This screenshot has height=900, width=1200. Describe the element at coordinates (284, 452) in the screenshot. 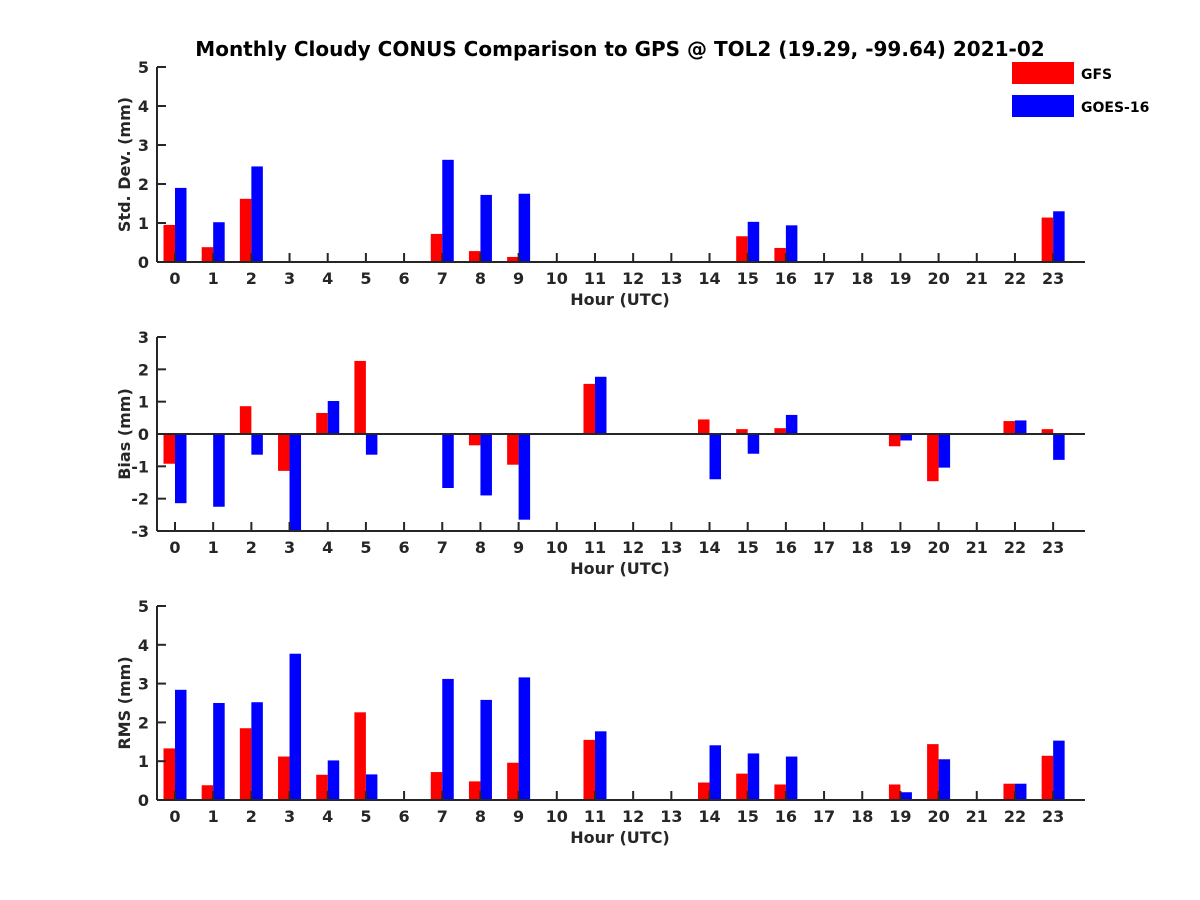

I see `bar-gfs-p2-h3` at that location.